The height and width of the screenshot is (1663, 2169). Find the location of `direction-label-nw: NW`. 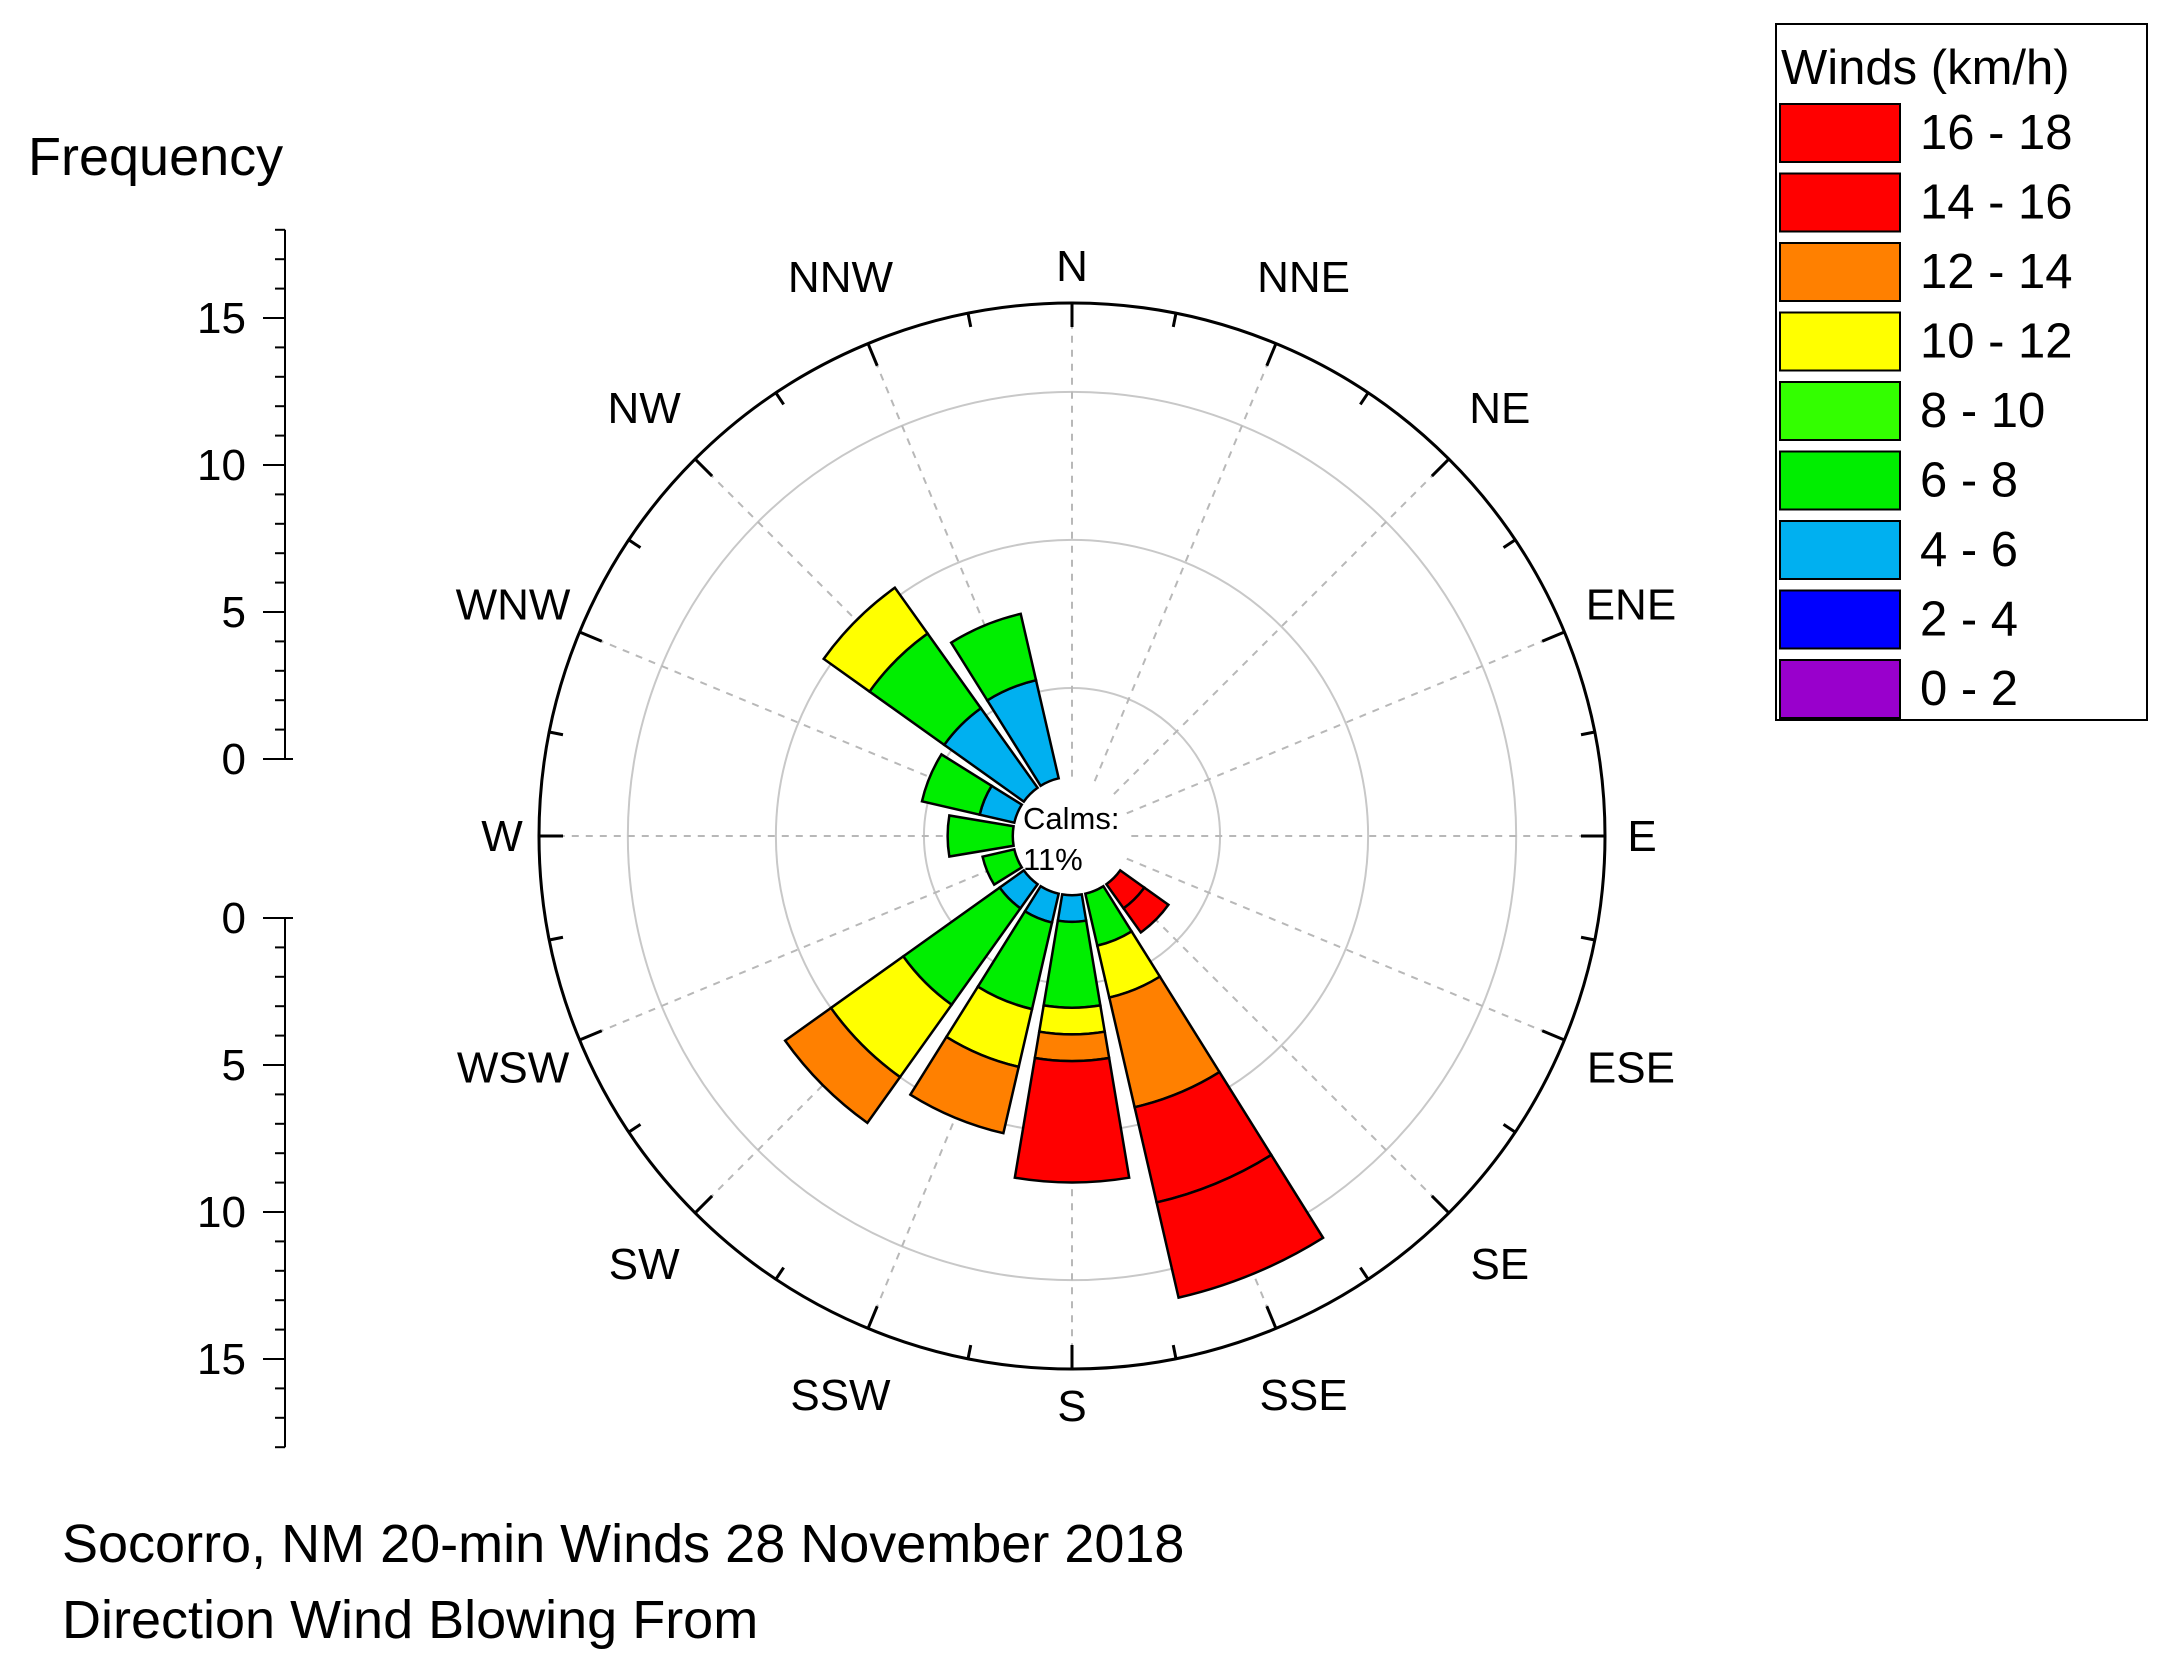

direction-label-nw: NW is located at coordinates (645, 408).